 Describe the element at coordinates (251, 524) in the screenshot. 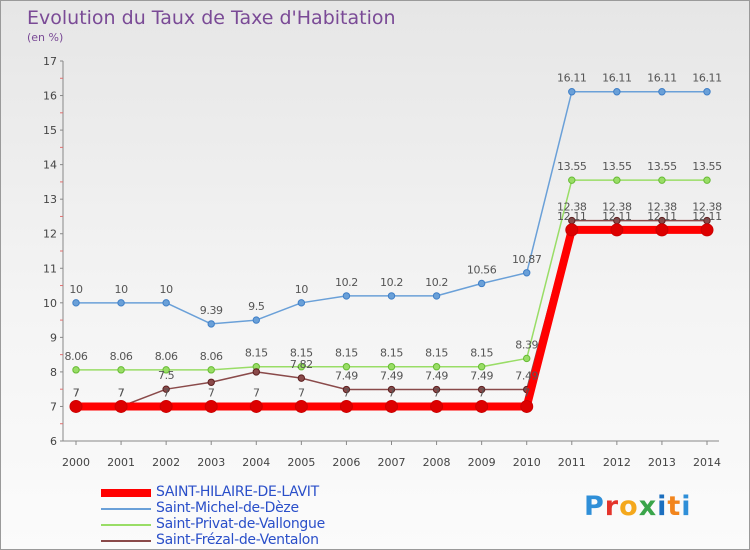

I see `legend-item-saint-privat: Saint-Privat-de-Vallongue` at that location.